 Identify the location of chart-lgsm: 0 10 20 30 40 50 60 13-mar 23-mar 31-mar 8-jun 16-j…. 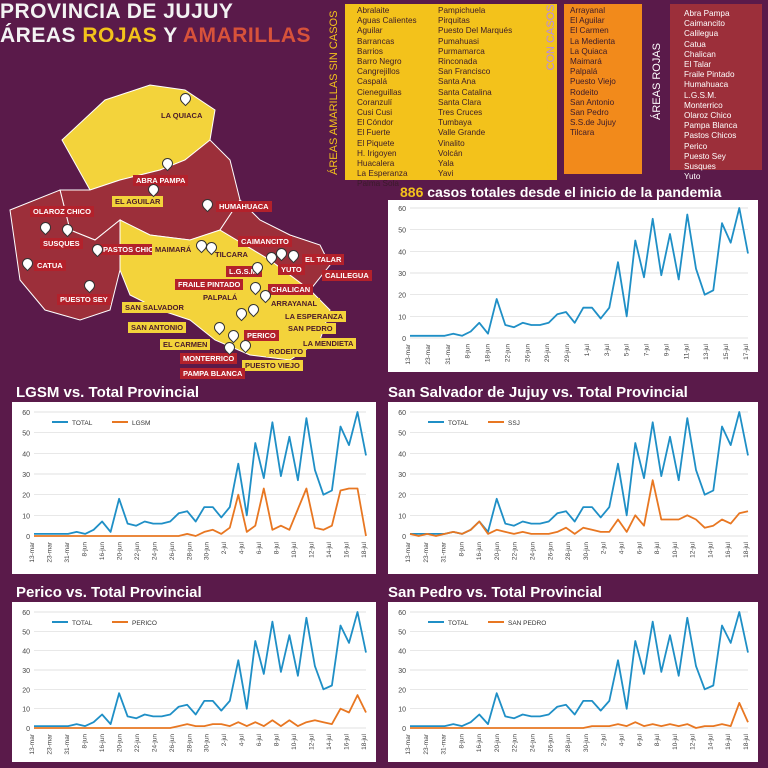
(195, 486).